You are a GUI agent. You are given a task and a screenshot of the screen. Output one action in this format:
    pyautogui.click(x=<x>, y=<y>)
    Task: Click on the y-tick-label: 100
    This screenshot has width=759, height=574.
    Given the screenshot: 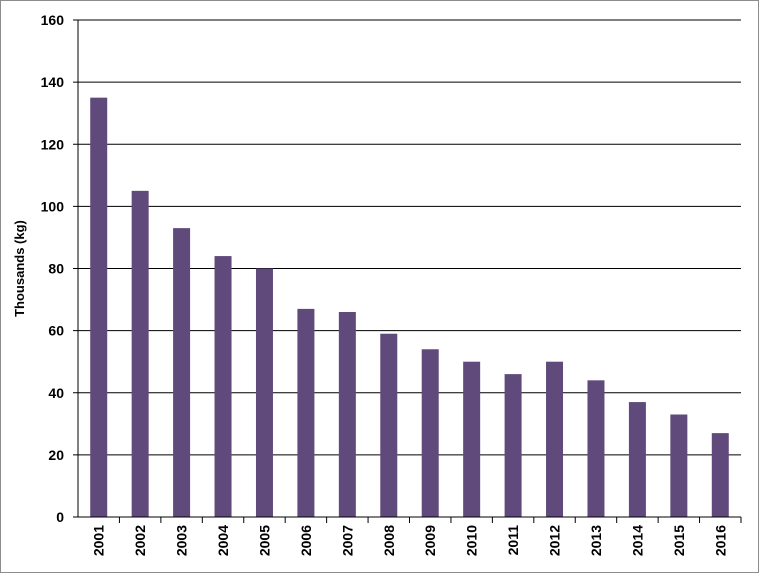 What is the action you would take?
    pyautogui.click(x=53, y=206)
    